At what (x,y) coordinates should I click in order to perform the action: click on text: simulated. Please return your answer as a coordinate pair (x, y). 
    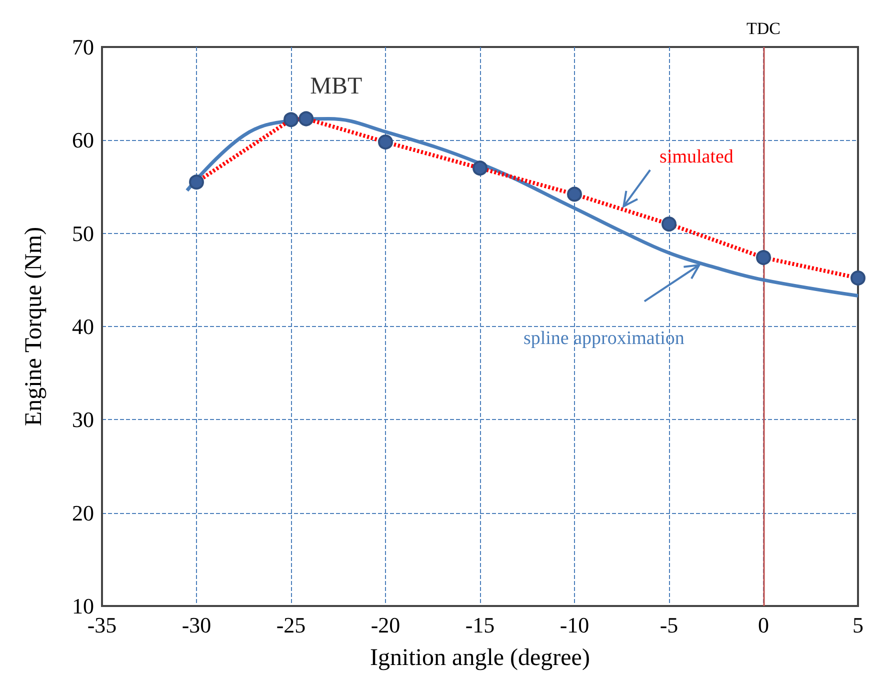
    Looking at the image, I should click on (697, 157).